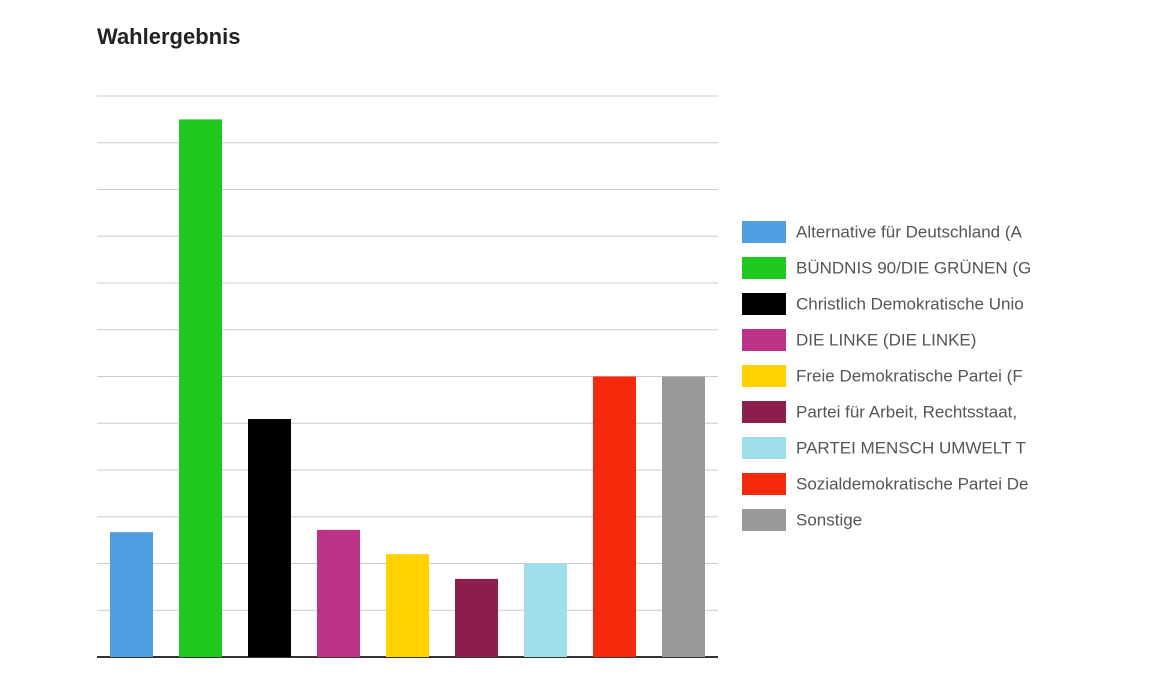 The height and width of the screenshot is (681, 1154). I want to click on chart-title: Wahlergebnis, so click(168, 36).